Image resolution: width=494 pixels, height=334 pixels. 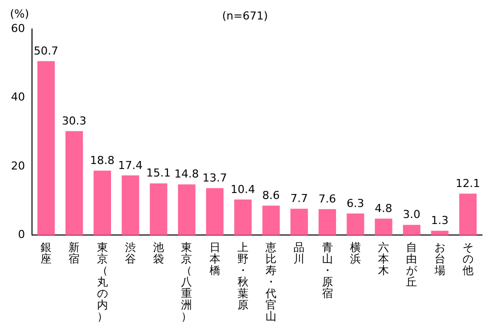 What do you see at coordinates (214, 258) in the screenshot?
I see `x-tick-label: 日本橋` at bounding box center [214, 258].